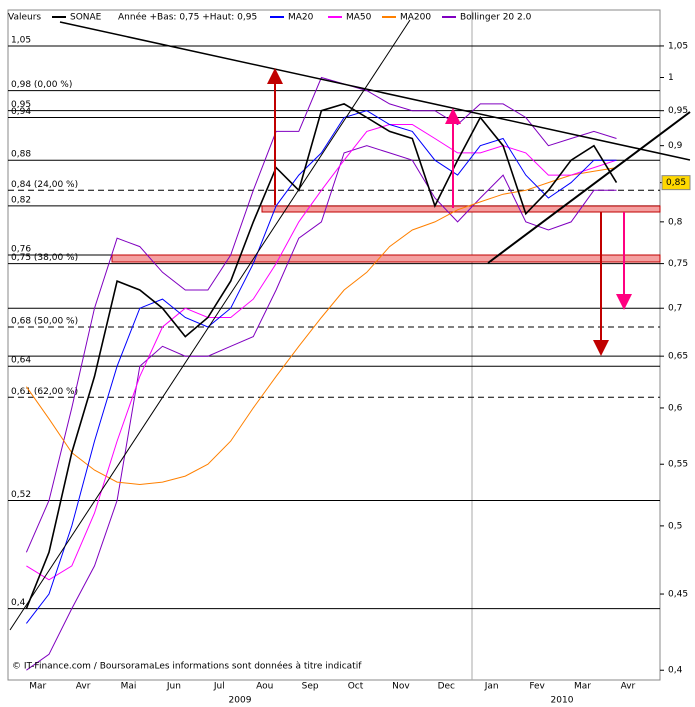 Image resolution: width=695 pixels, height=707 pixels. What do you see at coordinates (21, 250) in the screenshot?
I see `level-label: 0,76` at bounding box center [21, 250].